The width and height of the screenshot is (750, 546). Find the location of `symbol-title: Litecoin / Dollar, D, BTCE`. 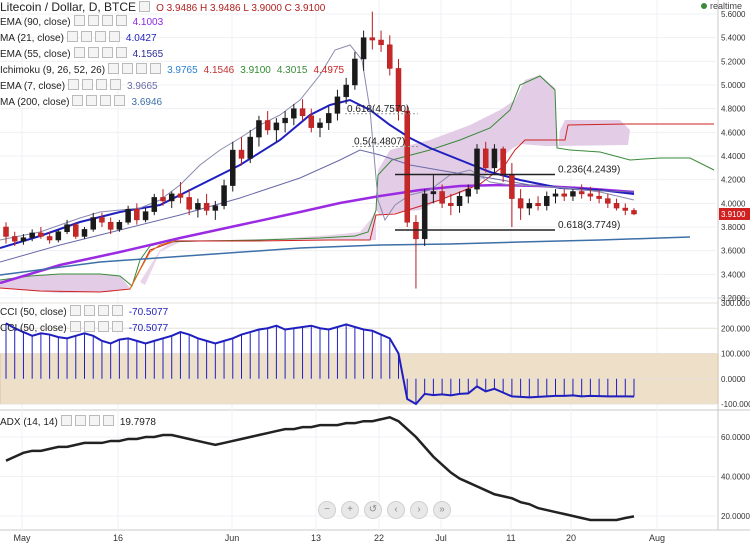

symbol-title: Litecoin / Dollar, D, BTCE is located at coordinates (68, 7).